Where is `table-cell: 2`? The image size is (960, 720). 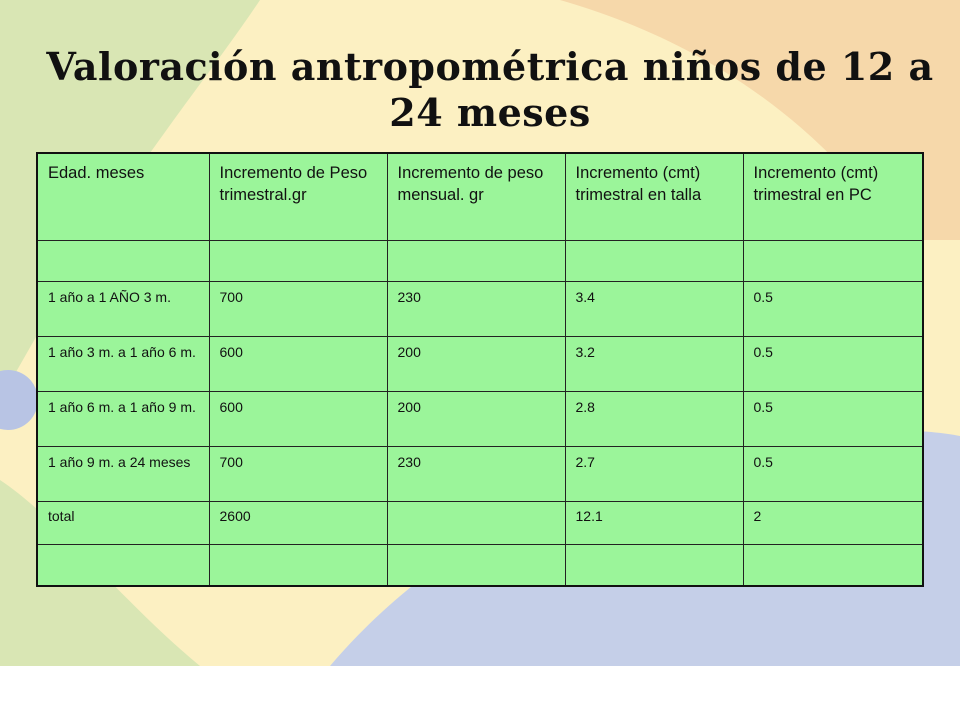 table-cell: 2 is located at coordinates (833, 523).